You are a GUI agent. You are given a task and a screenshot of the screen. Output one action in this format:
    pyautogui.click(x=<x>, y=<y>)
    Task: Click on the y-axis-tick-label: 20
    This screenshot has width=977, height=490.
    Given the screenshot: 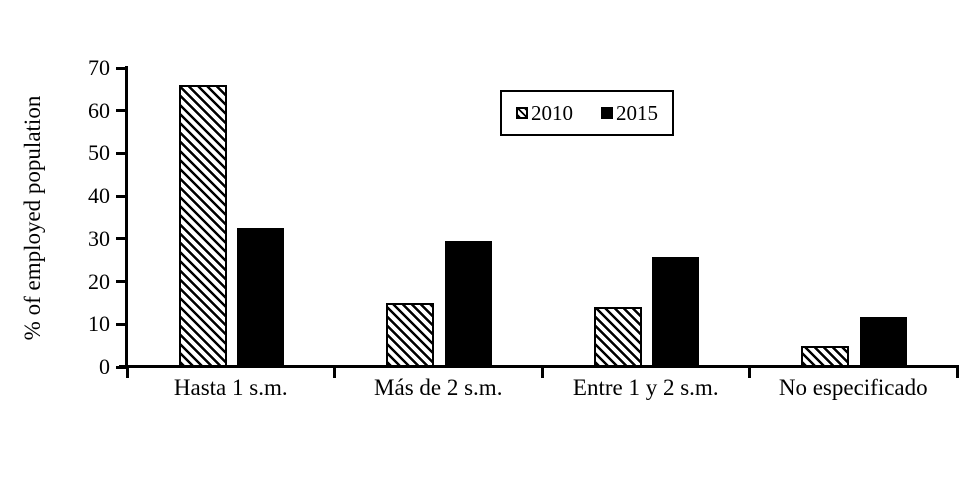 What is the action you would take?
    pyautogui.click(x=99, y=281)
    